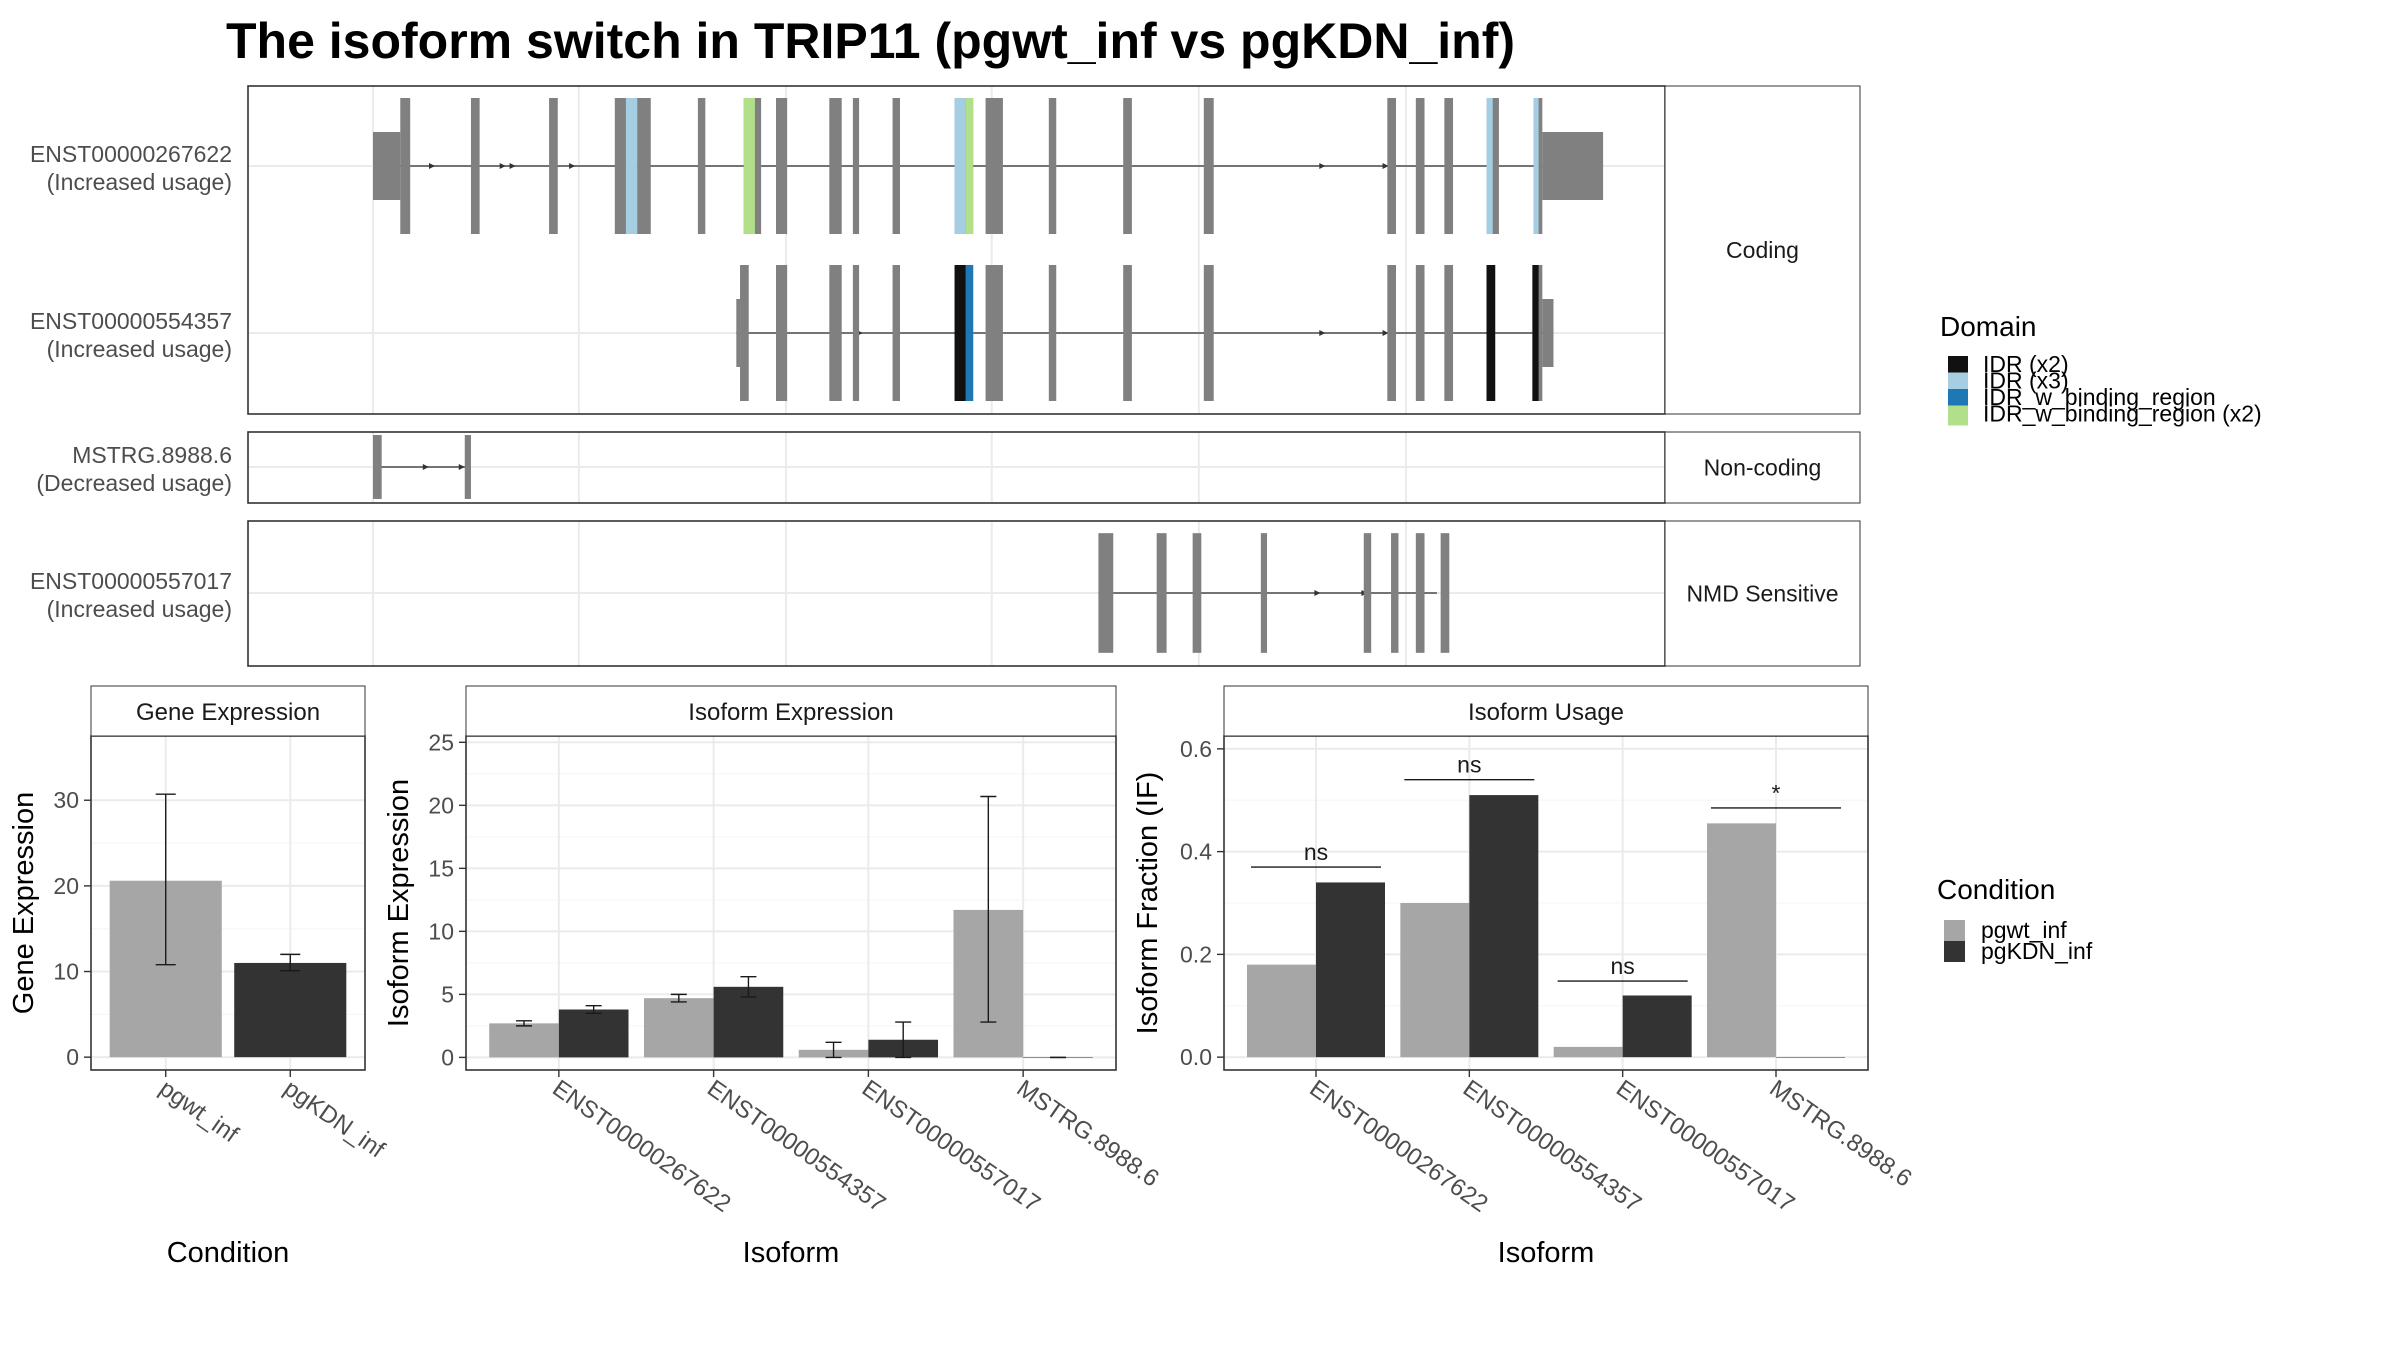  I want to click on y-tick-label: 0.6, so click(1196, 749).